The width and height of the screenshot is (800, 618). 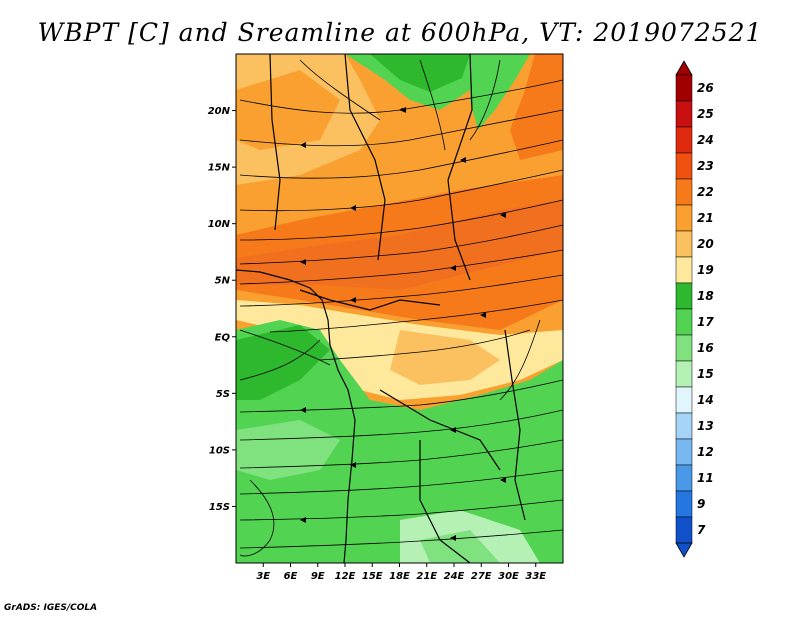 I want to click on colorbar-label: 17, so click(x=705, y=322).